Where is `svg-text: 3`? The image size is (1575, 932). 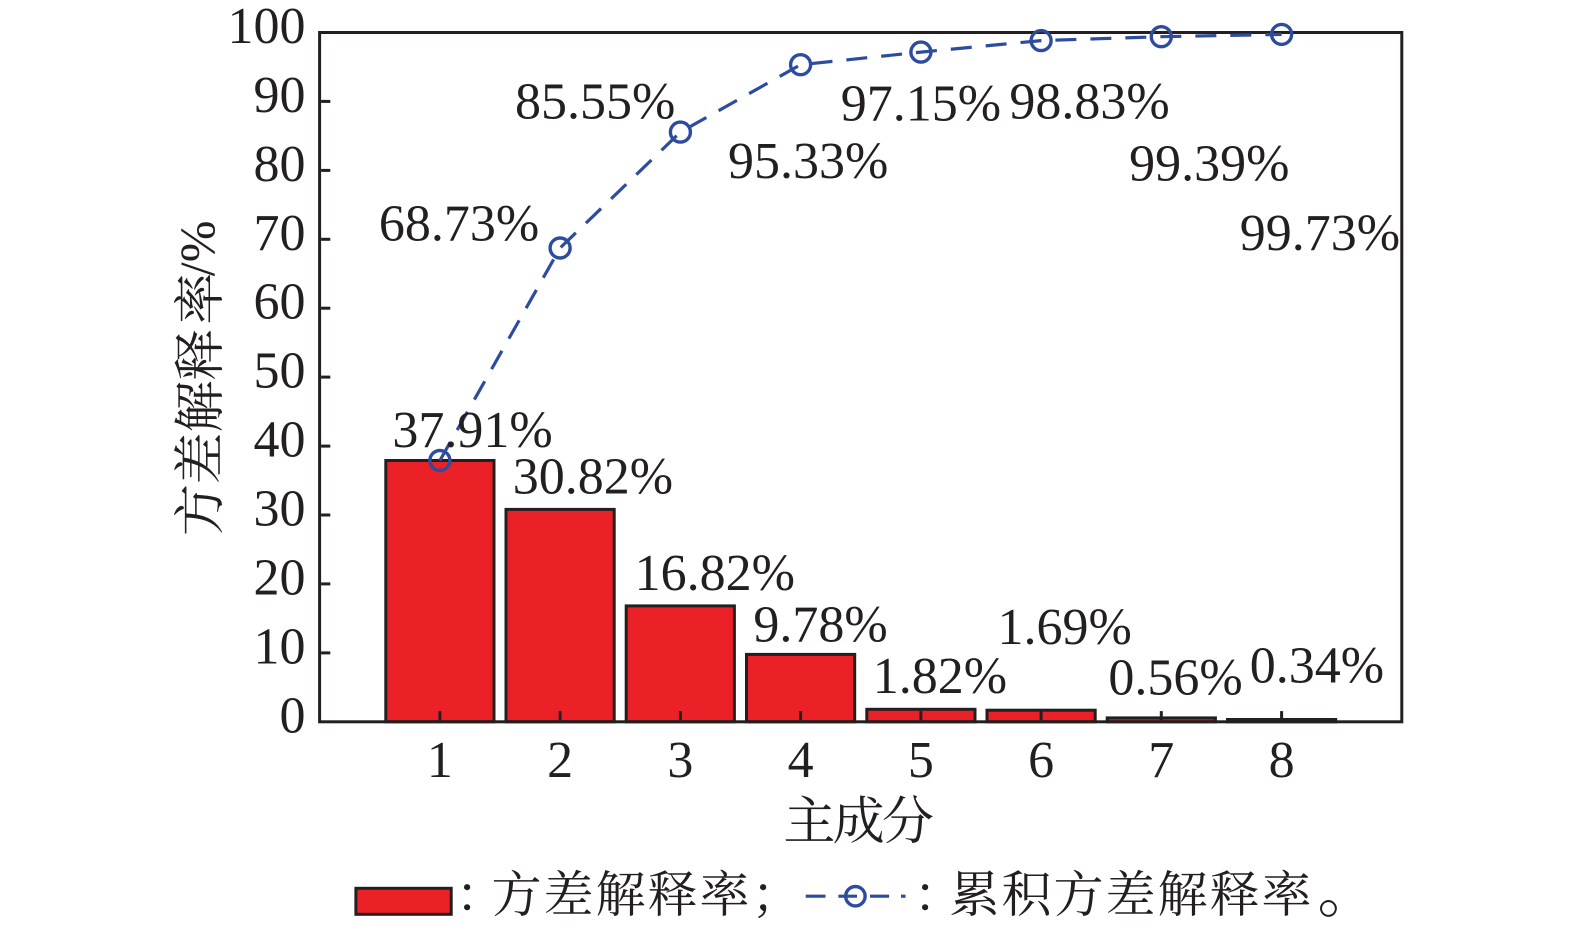 svg-text: 3 is located at coordinates (680, 760).